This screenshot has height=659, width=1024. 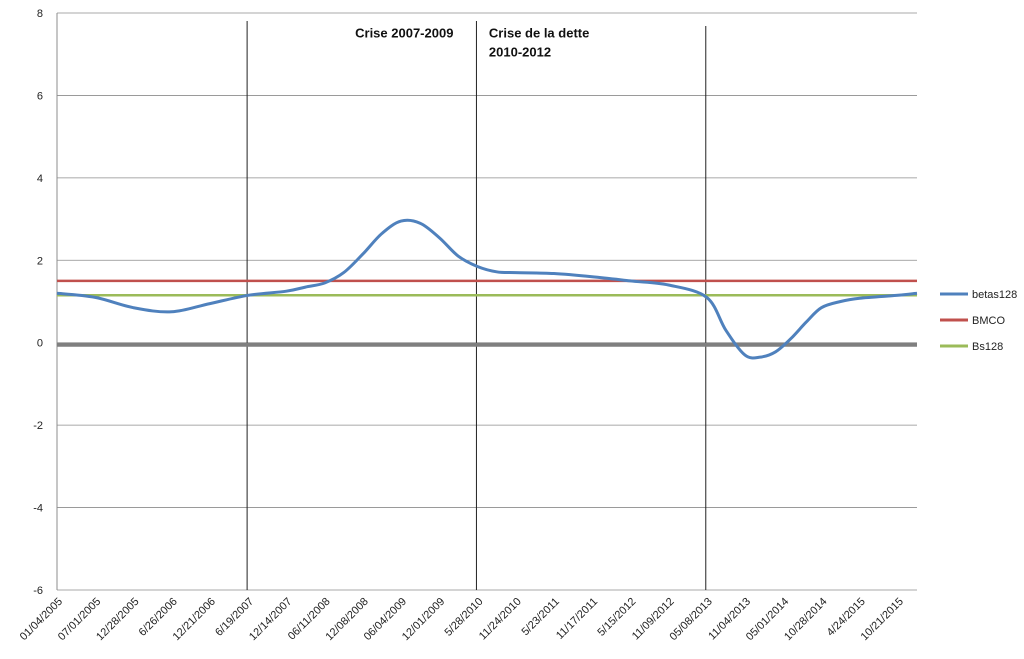 What do you see at coordinates (539, 33) in the screenshot?
I see `annotation-text: Crise de la dette` at bounding box center [539, 33].